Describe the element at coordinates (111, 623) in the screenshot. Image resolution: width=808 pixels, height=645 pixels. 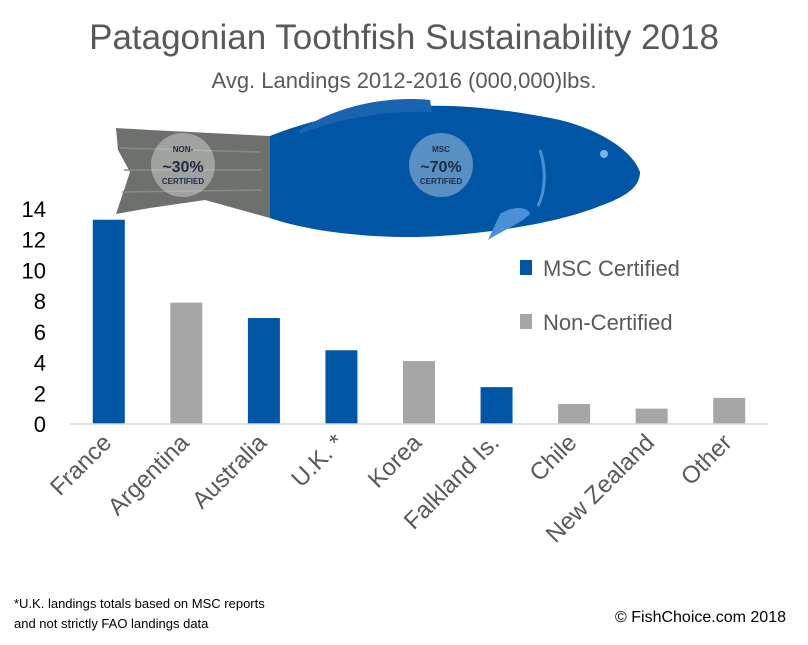
I see `footnote-line2: and not strictly FAO landings data` at that location.